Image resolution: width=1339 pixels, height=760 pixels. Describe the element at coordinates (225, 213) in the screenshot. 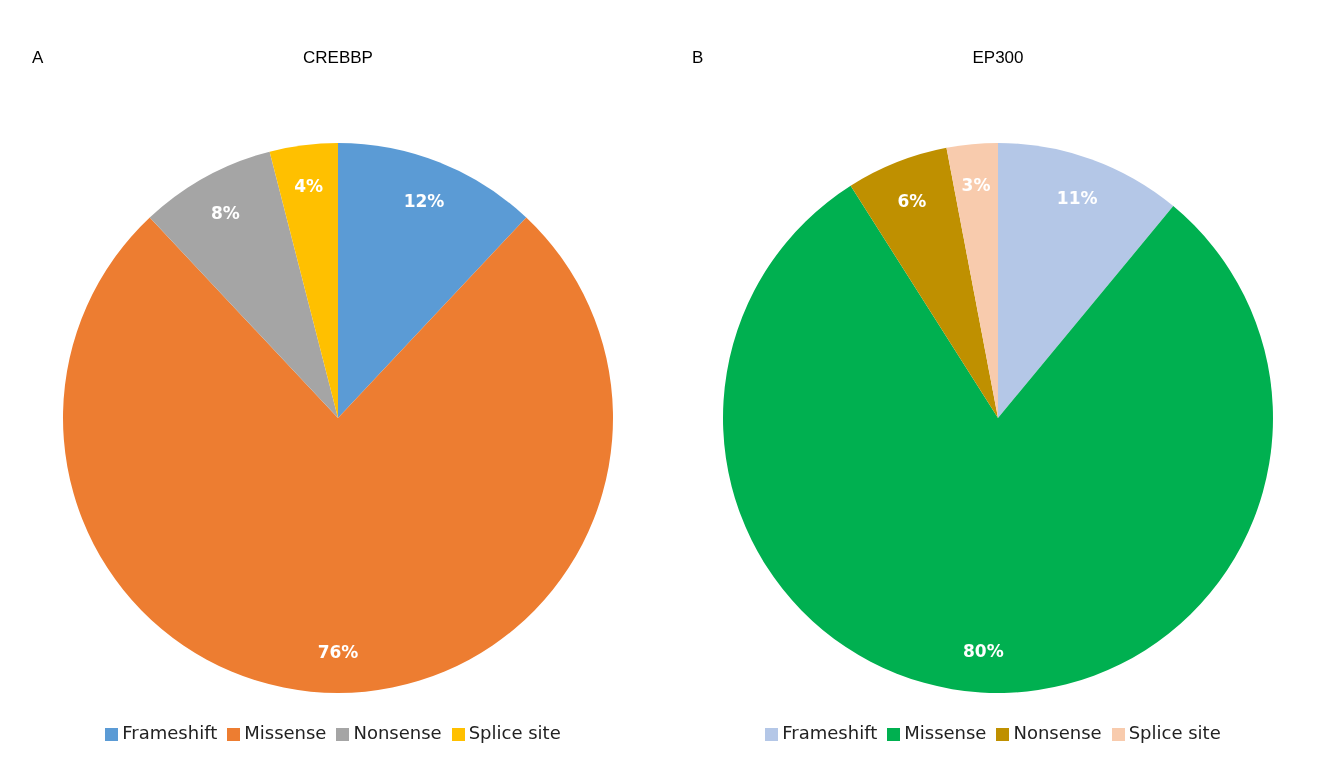

I see `data-label: 8%` at that location.